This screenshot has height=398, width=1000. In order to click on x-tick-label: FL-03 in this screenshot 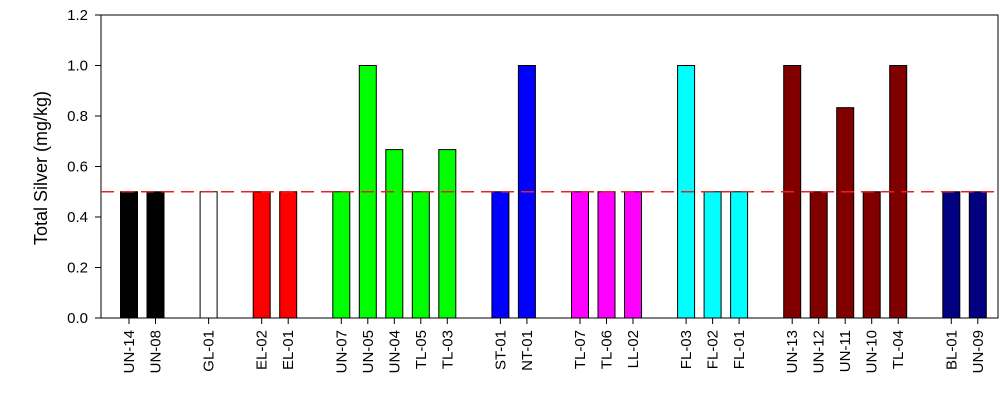, I will do `click(686, 349)`.